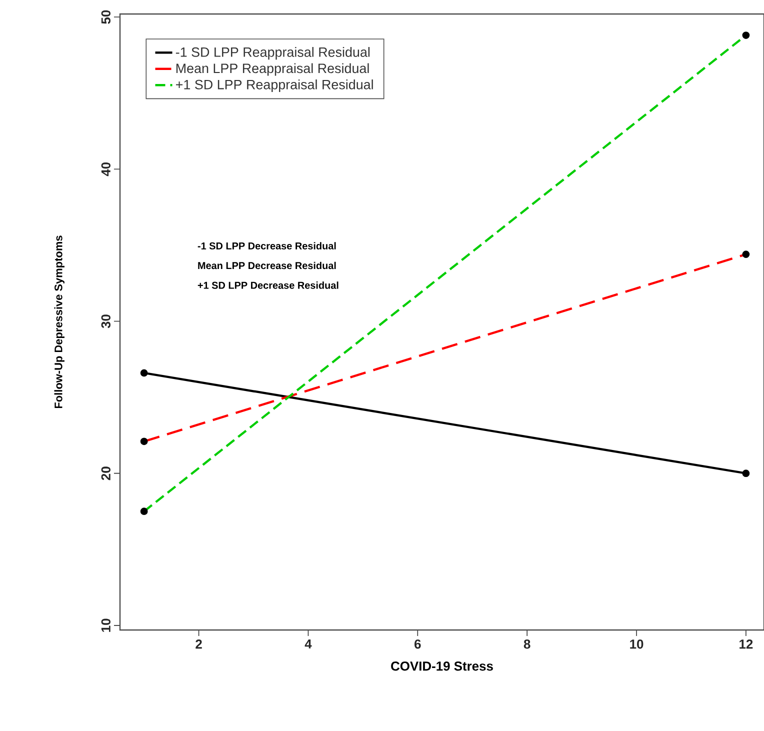 The width and height of the screenshot is (764, 731). Describe the element at coordinates (268, 285) in the screenshot. I see `annotation: +1 SD LPP Decrease Residual` at that location.